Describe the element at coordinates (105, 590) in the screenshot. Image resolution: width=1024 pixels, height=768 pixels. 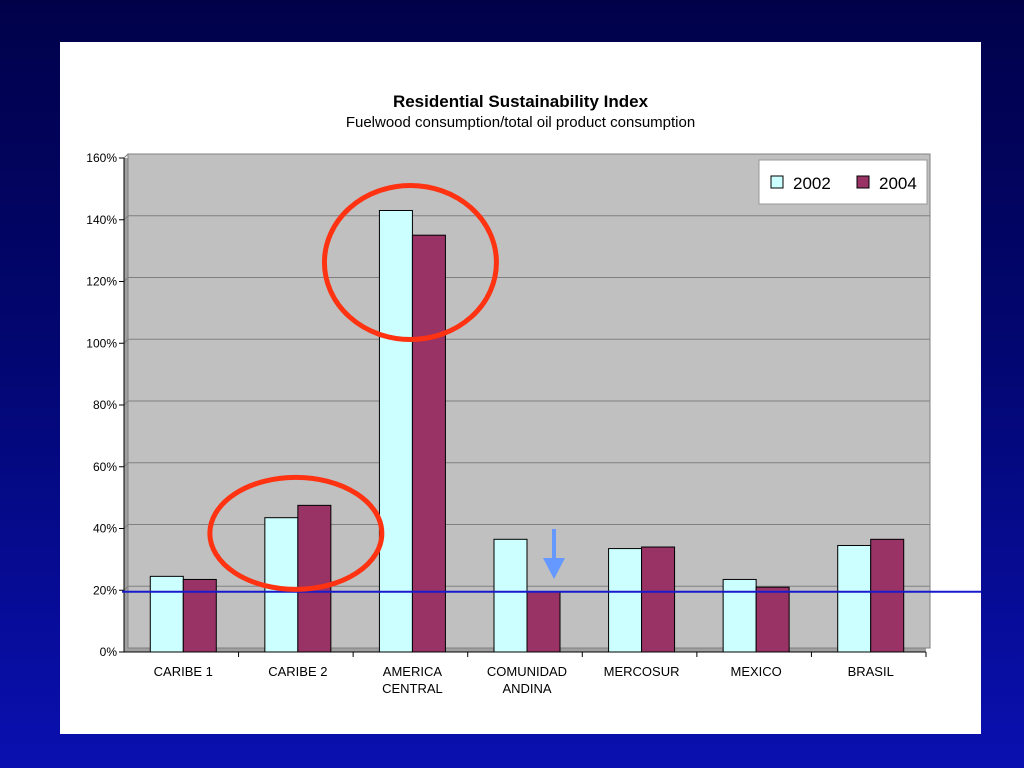
I see `y-tick-label: 20%` at that location.